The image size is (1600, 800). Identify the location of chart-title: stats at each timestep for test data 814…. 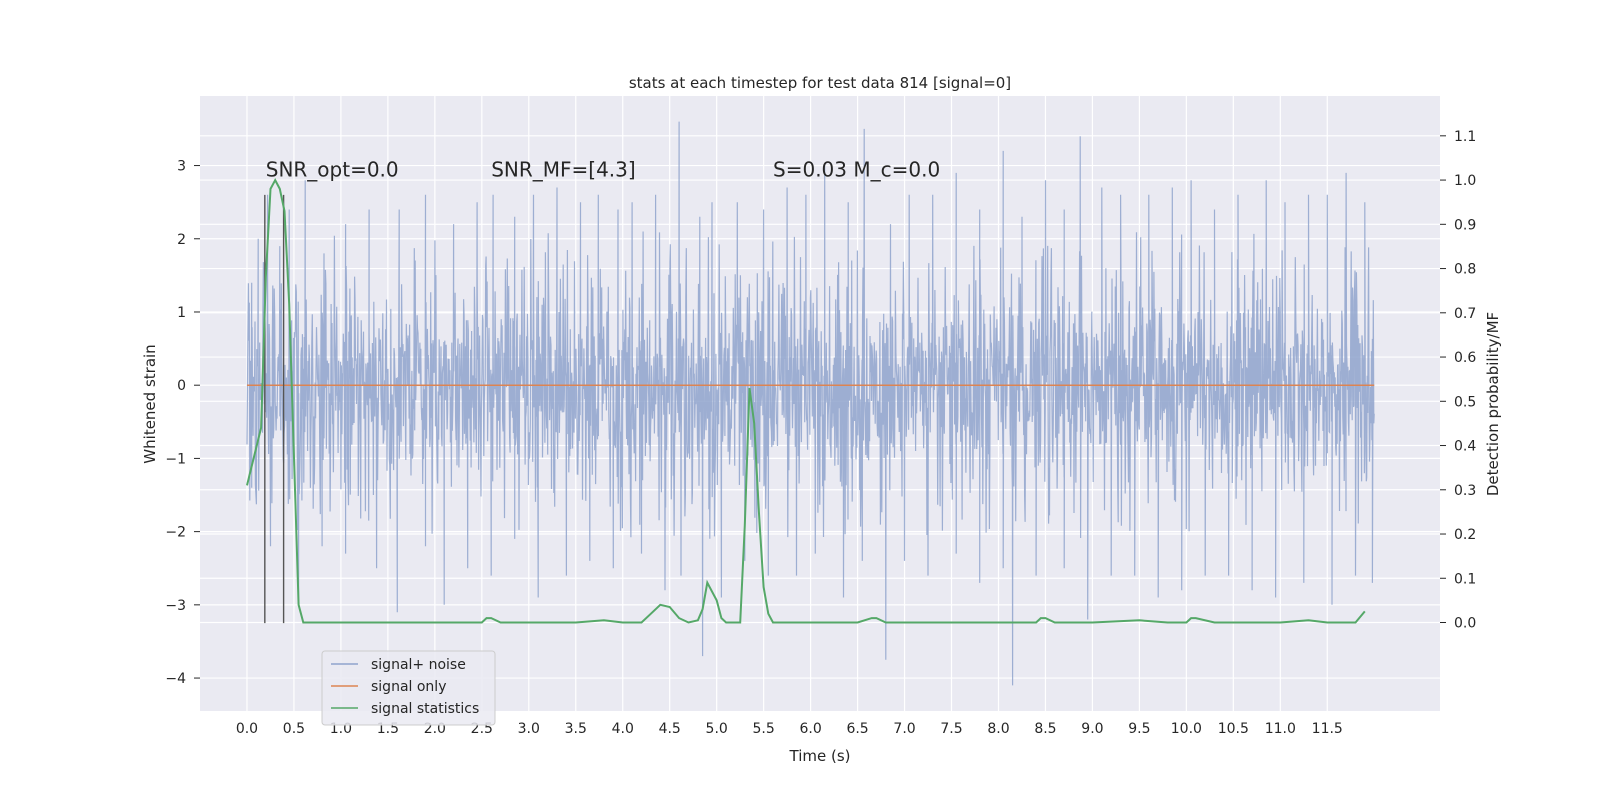
(820, 83).